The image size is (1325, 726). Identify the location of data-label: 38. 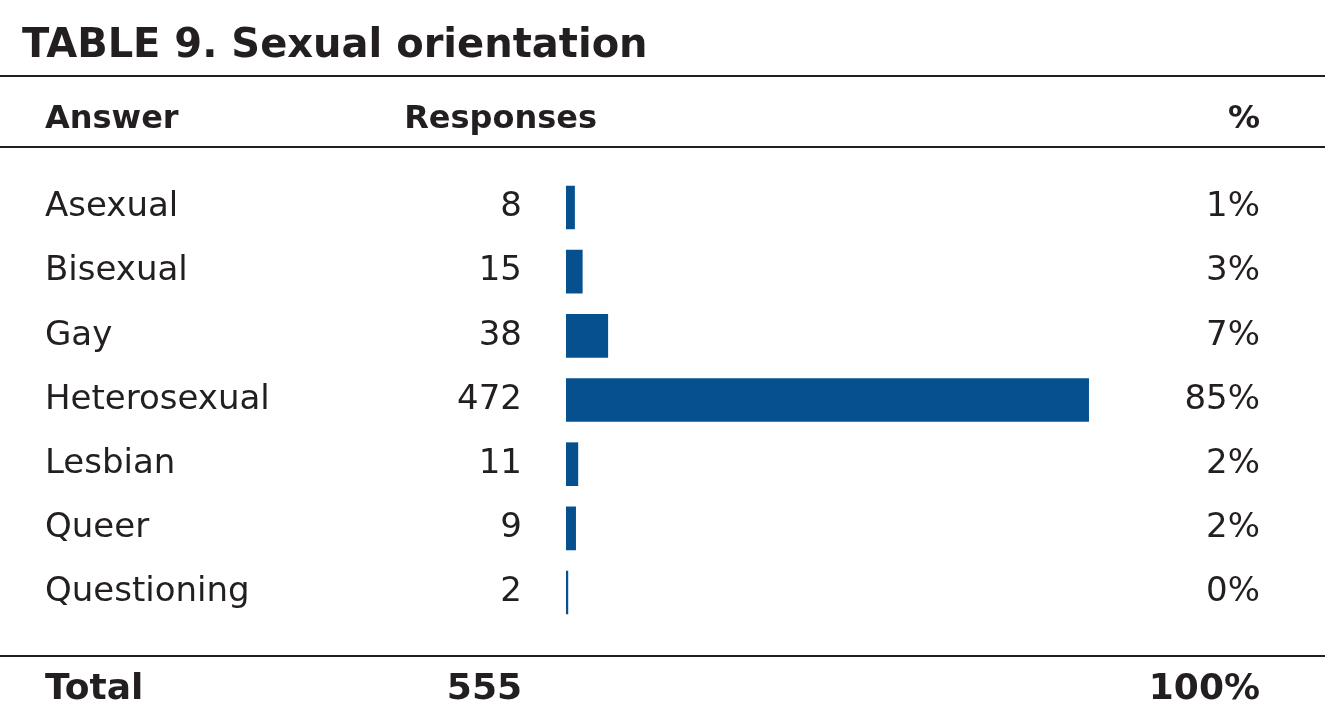
(500, 332).